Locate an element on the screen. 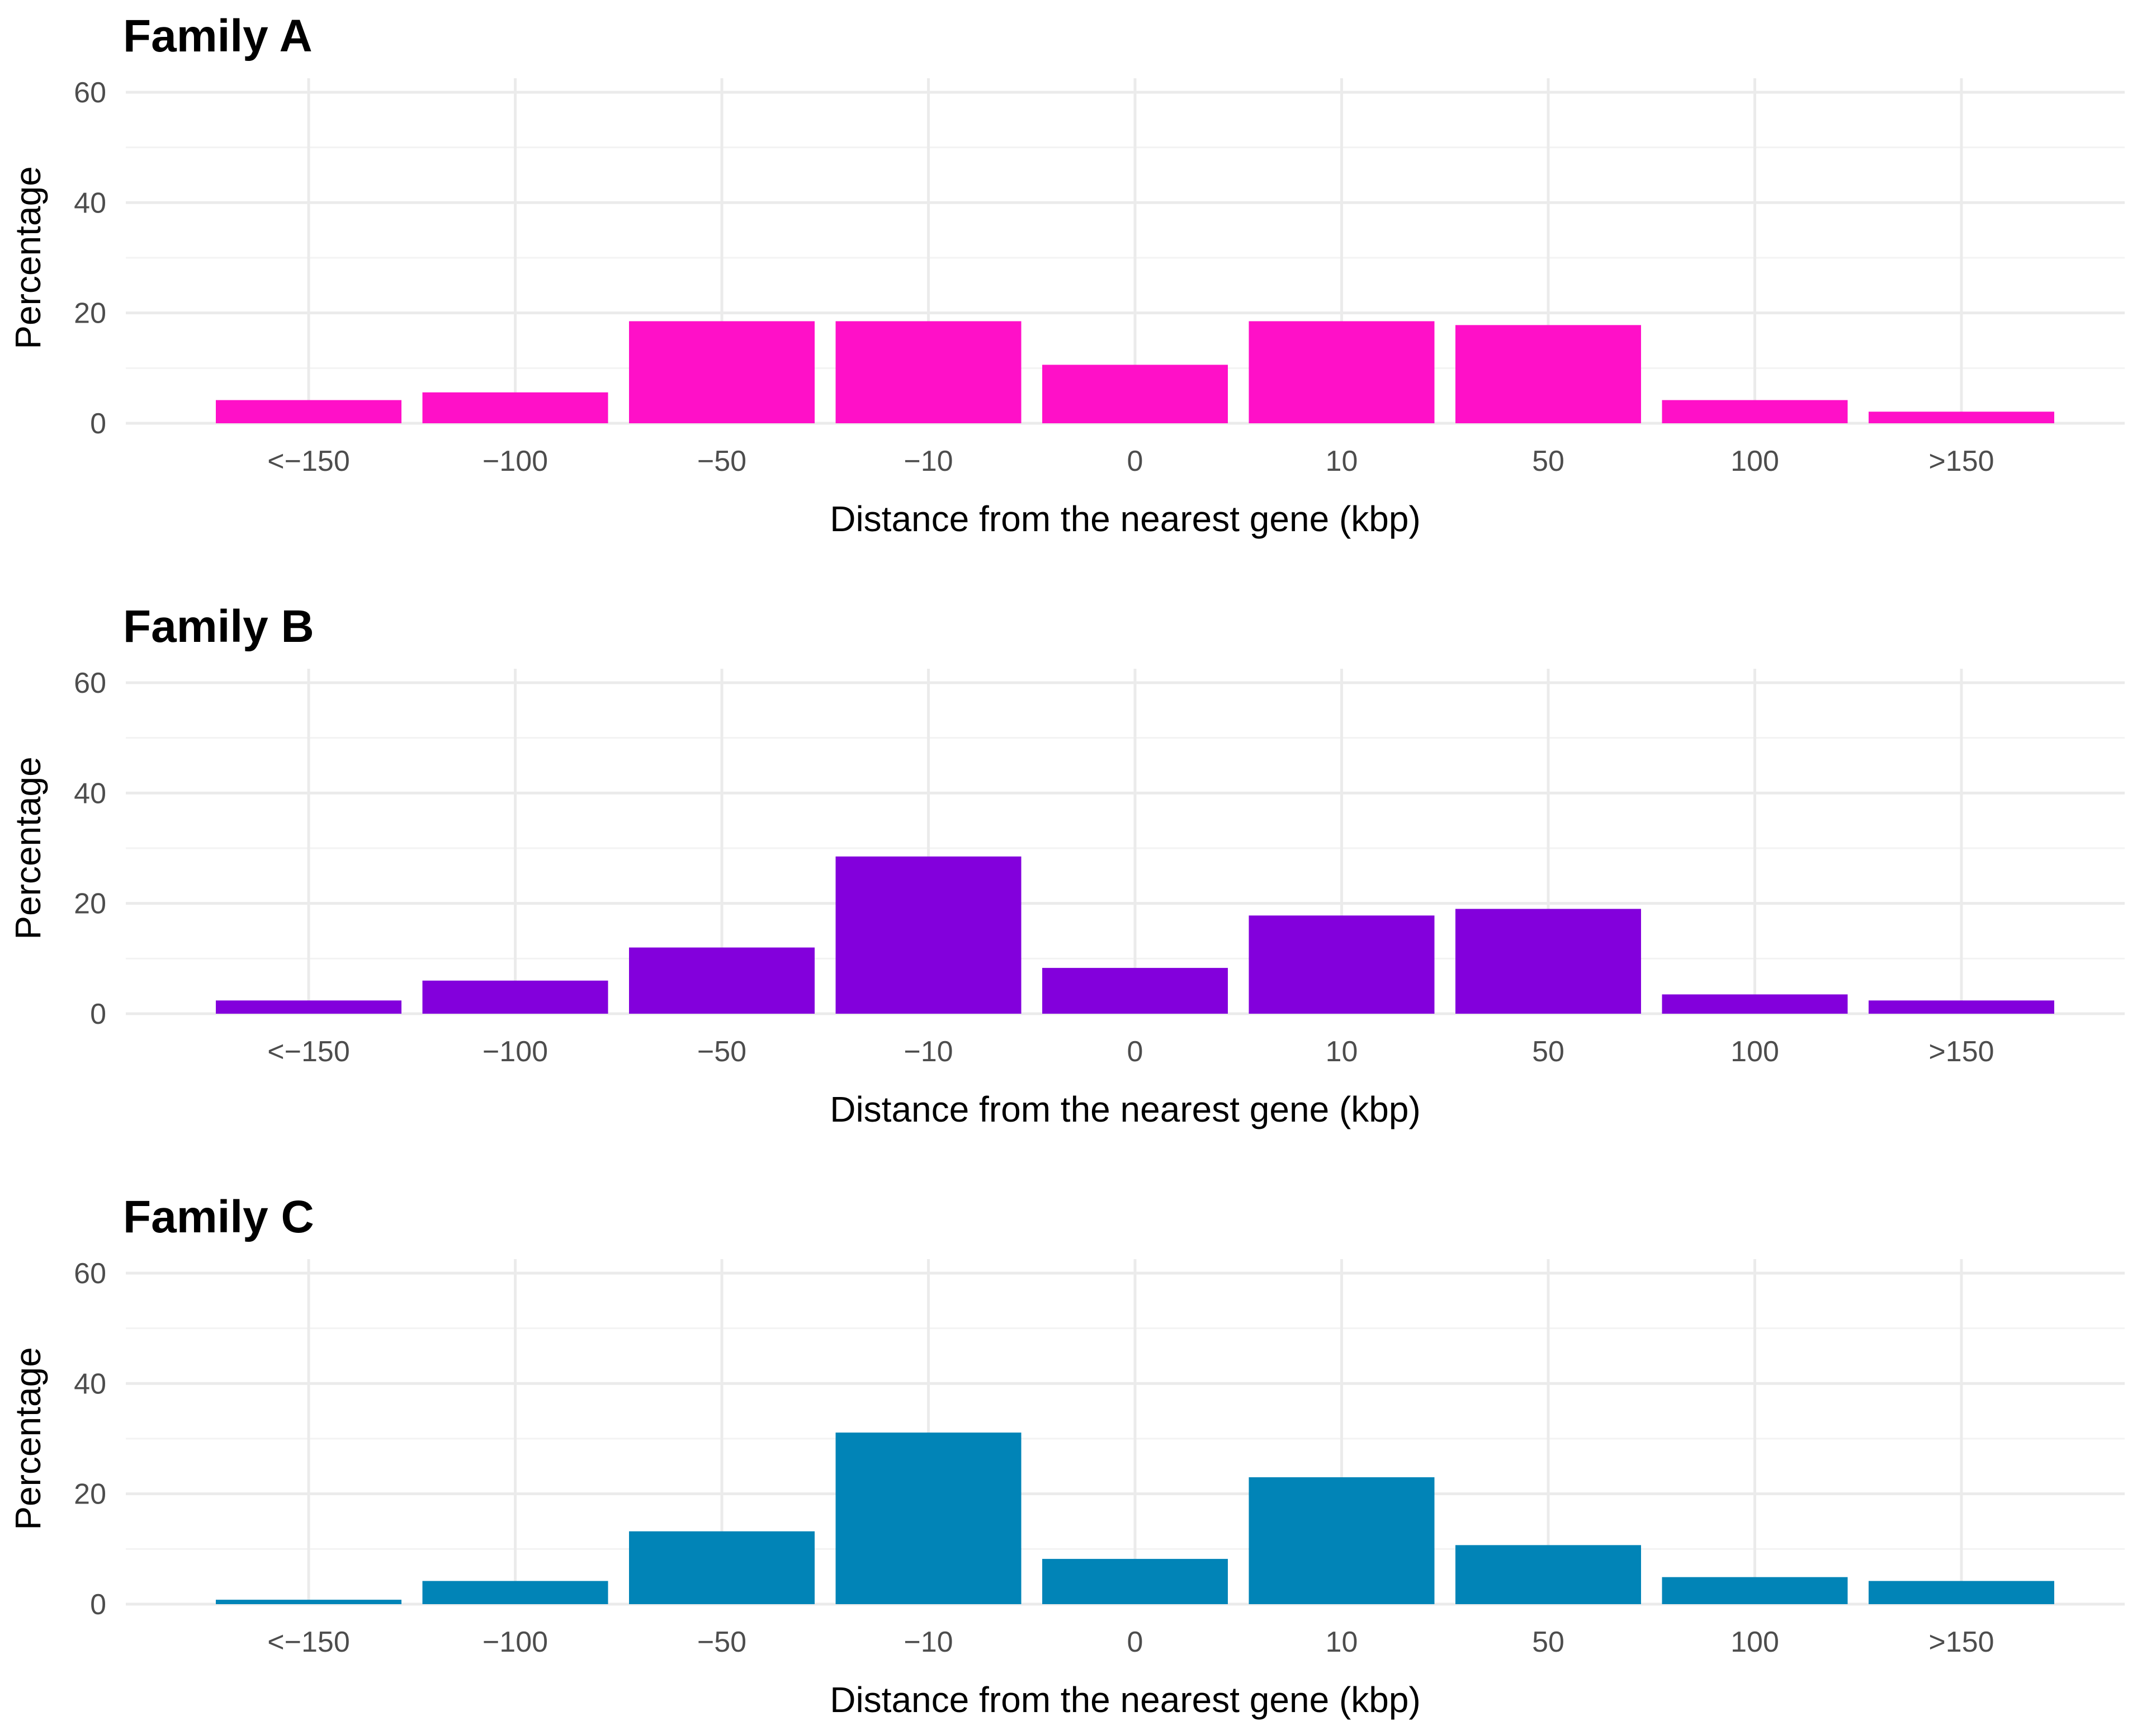 This screenshot has height=1721, width=2156. panel-title: Family B is located at coordinates (218, 627).